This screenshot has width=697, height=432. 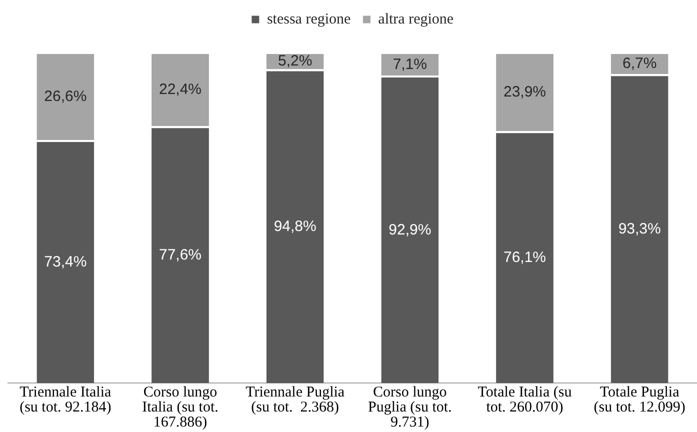 I want to click on data-label: 76,1%, so click(x=524, y=257).